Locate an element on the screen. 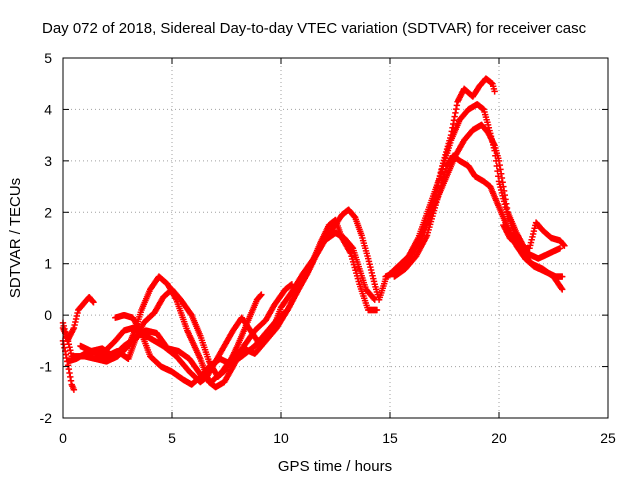  x-tick-label: 5 is located at coordinates (172, 438).